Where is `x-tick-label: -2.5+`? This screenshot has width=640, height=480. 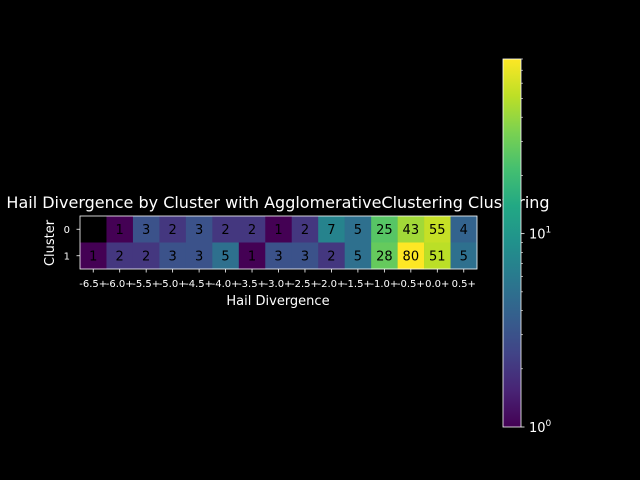 x-tick-label: -2.5+ is located at coordinates (305, 284).